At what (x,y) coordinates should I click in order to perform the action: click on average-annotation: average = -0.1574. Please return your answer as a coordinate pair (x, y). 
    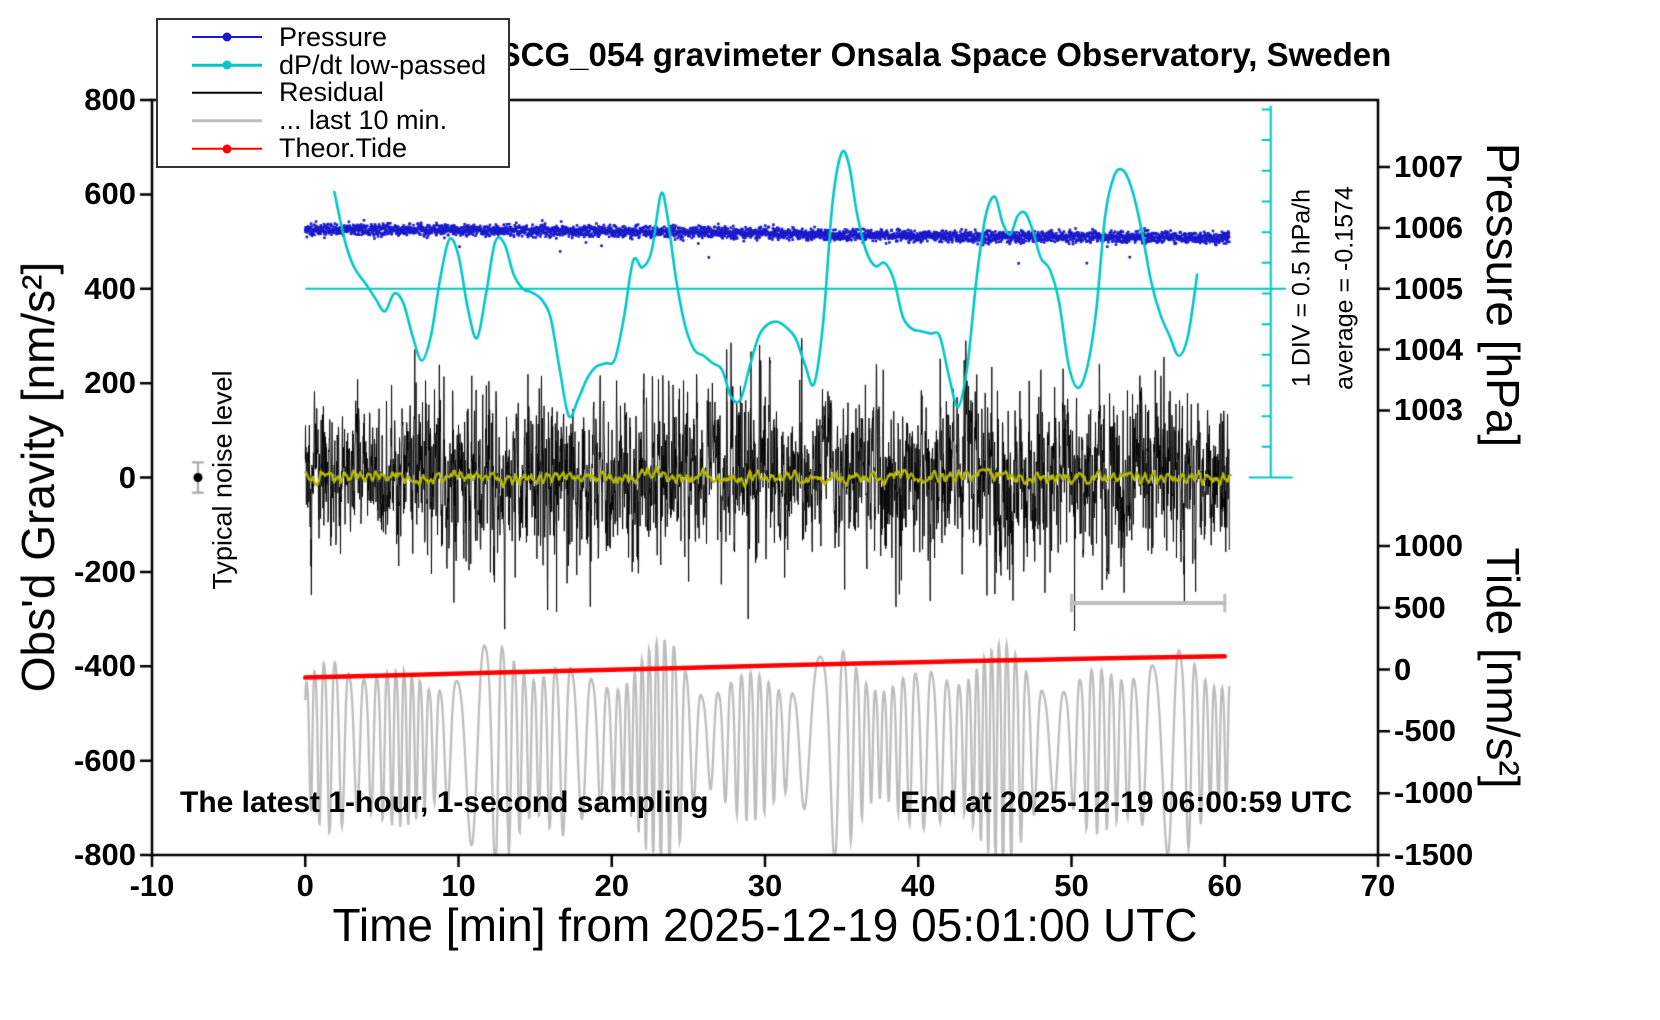
    Looking at the image, I should click on (1344, 288).